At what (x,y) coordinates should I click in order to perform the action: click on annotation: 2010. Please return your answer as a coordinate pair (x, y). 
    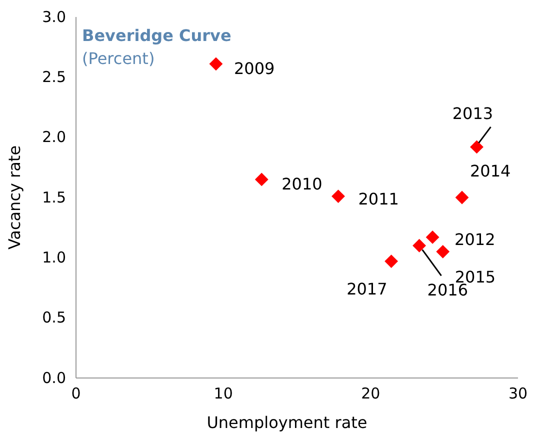
    Looking at the image, I should click on (302, 184).